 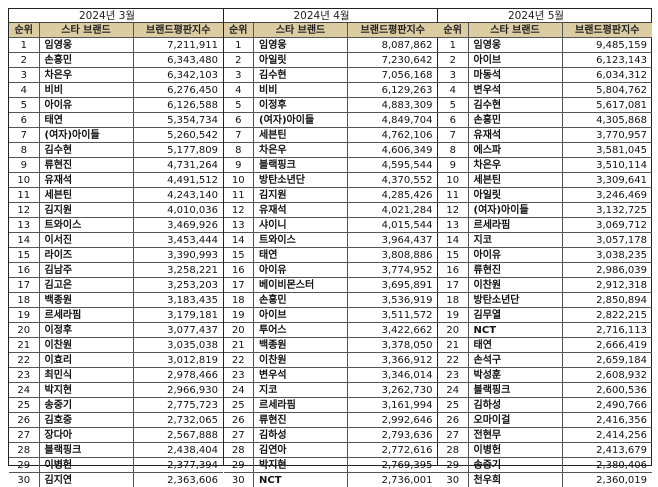 I want to click on brand-name-cell: 샤이니, so click(x=301, y=225).